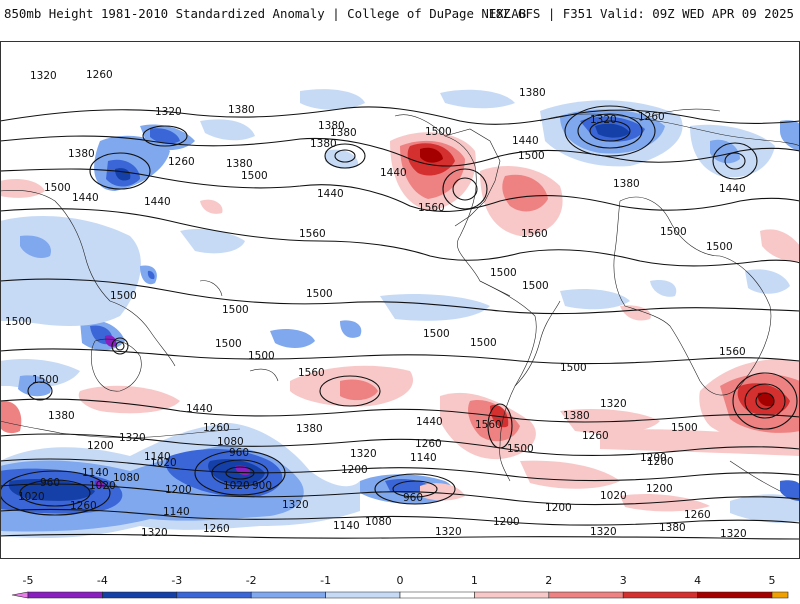 This screenshot has width=800, height=604. I want to click on colorbar-ticks: -5 -4 -3 -2 -1 0 1 2 3 4 5, so click(399, 580).